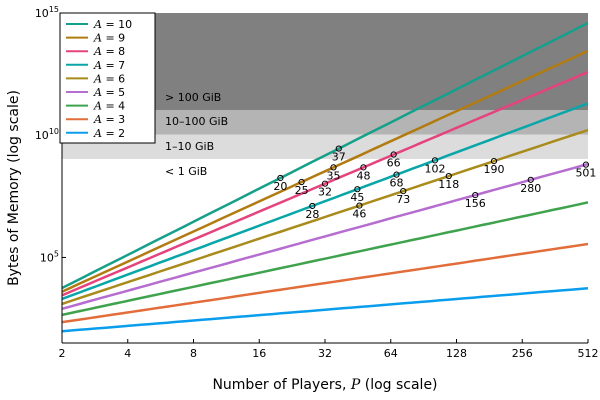 This screenshot has width=600, height=400. I want to click on band-label-3: > 100 GiB, so click(193, 97).